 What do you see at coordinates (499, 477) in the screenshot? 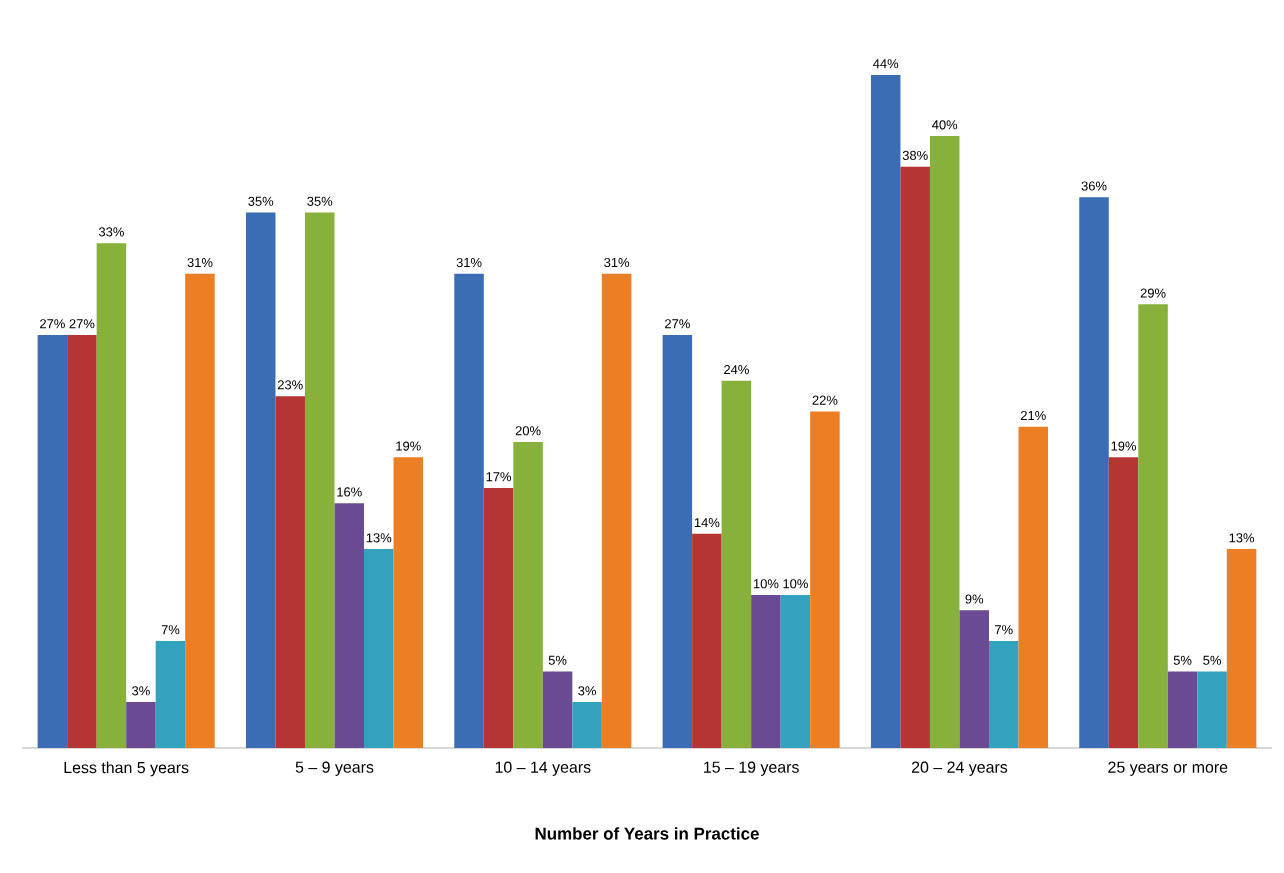
I see `data-label: 17%` at bounding box center [499, 477].